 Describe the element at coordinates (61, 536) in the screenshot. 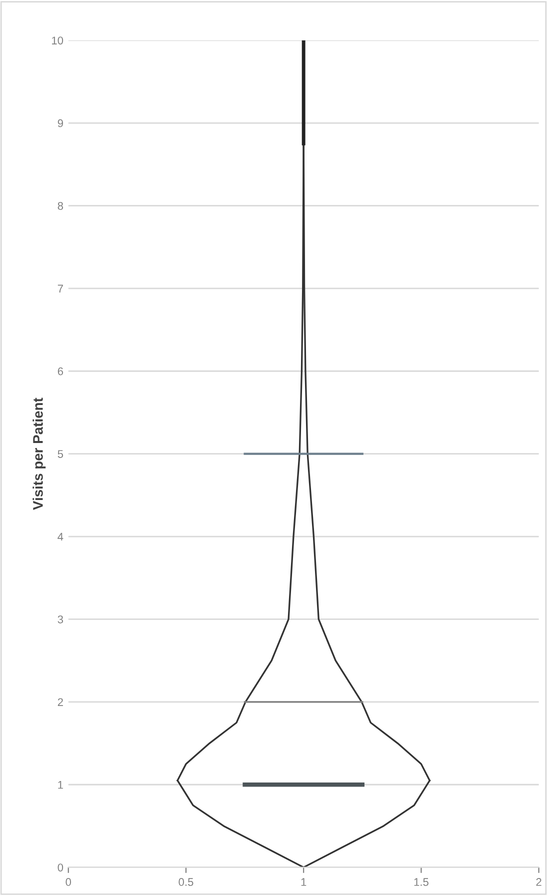

I see `y-tick-label: 4` at that location.